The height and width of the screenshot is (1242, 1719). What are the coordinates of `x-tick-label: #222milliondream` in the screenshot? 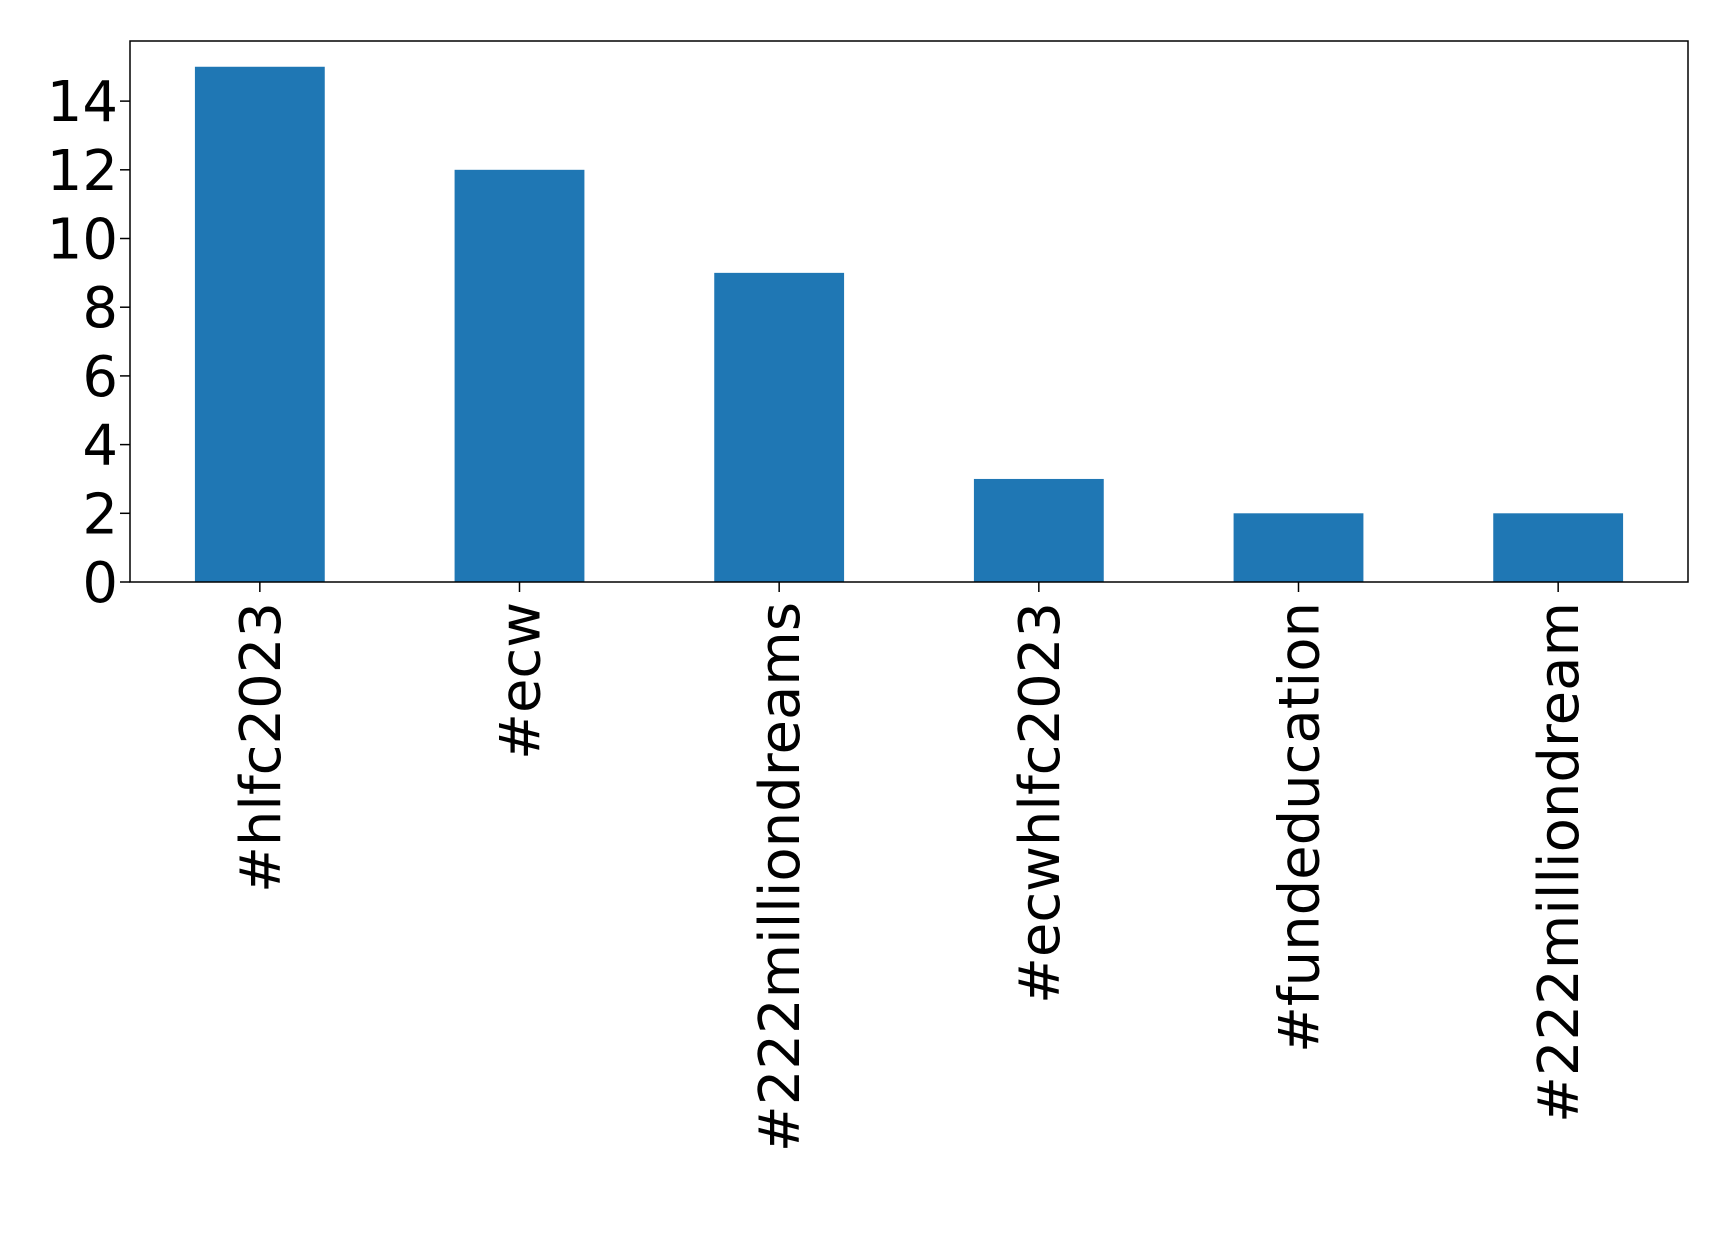 It's located at (1559, 862).